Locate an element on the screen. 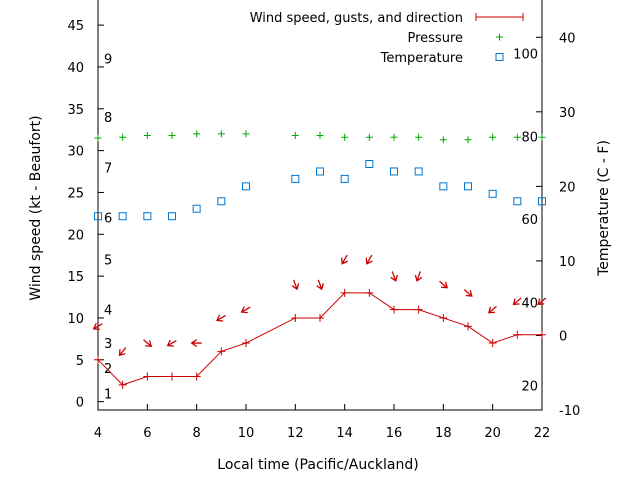 Image resolution: width=640 pixels, height=480 pixels. x-tick-label: 4 is located at coordinates (98, 433).